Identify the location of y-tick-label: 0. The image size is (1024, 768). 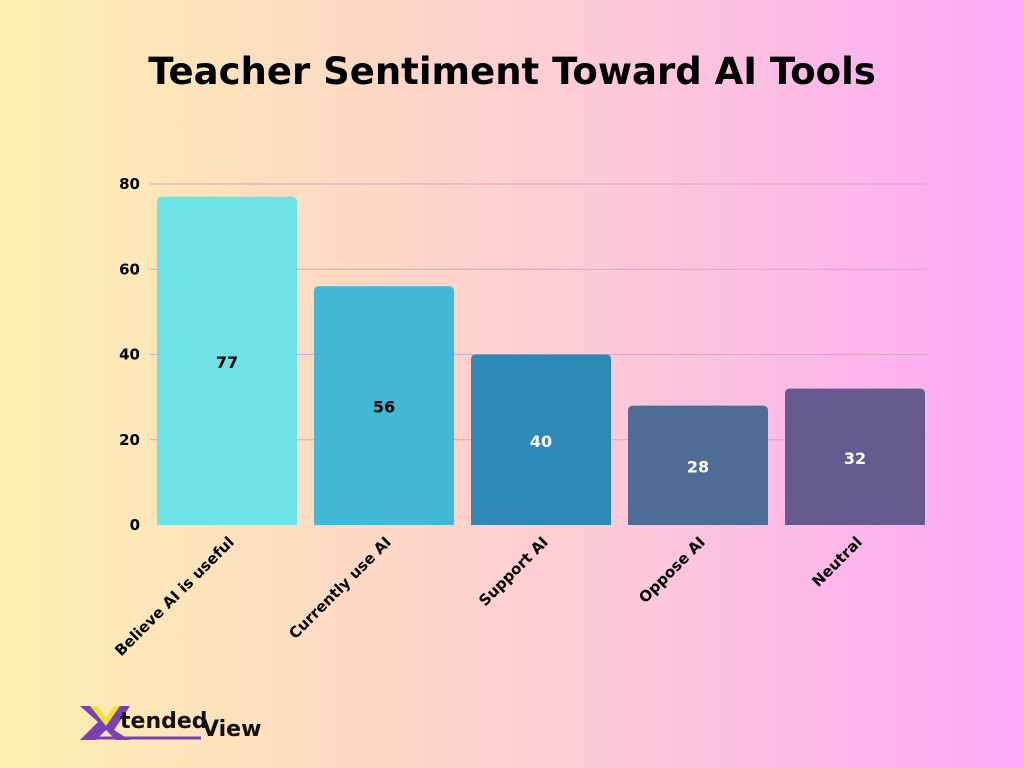
(135, 525).